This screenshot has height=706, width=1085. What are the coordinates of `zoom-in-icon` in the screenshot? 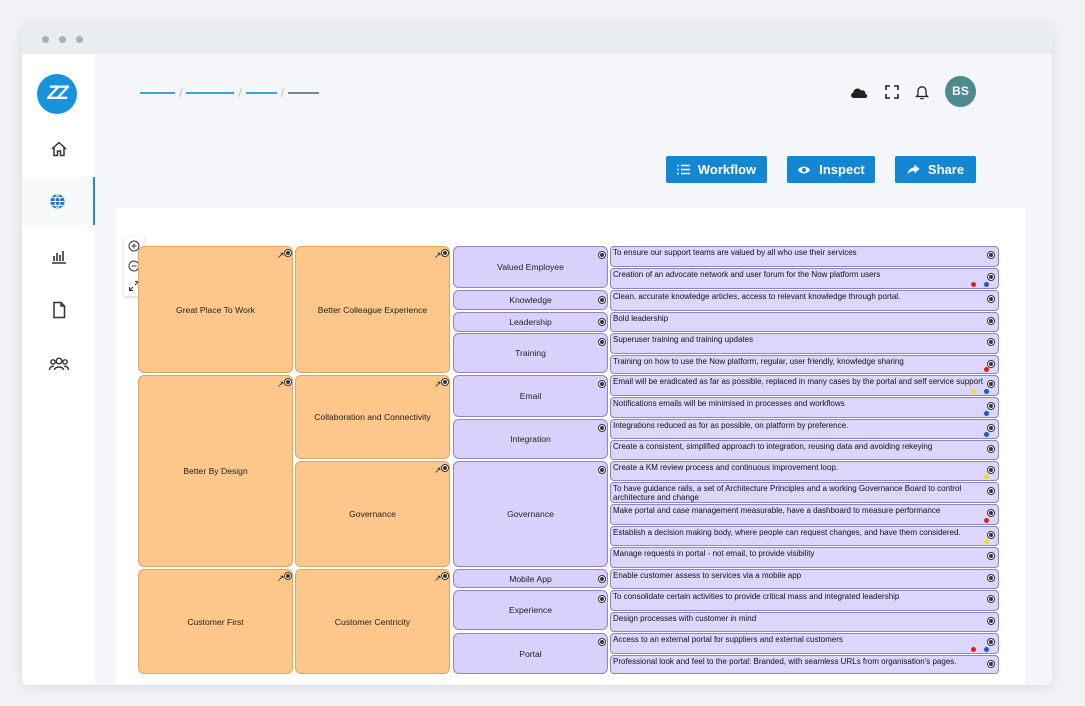 It's located at (134, 246).